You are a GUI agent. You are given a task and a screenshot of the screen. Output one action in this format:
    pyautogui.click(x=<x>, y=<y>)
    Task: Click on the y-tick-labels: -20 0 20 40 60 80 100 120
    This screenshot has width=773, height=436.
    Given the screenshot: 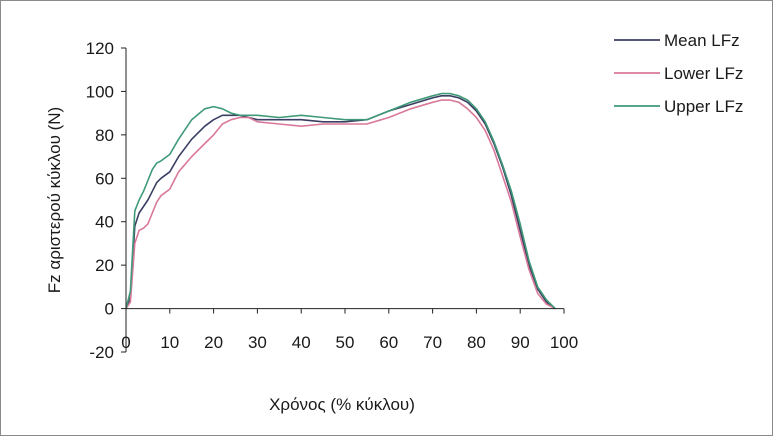 What is the action you would take?
    pyautogui.click(x=100, y=200)
    